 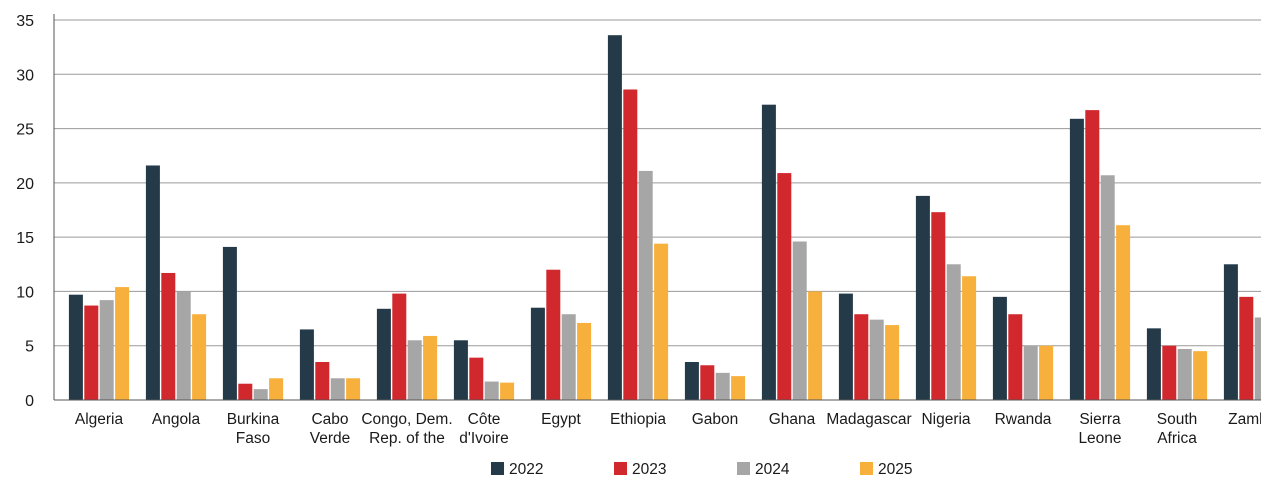 I want to click on x-tick-label: Nigeria, so click(x=945, y=419).